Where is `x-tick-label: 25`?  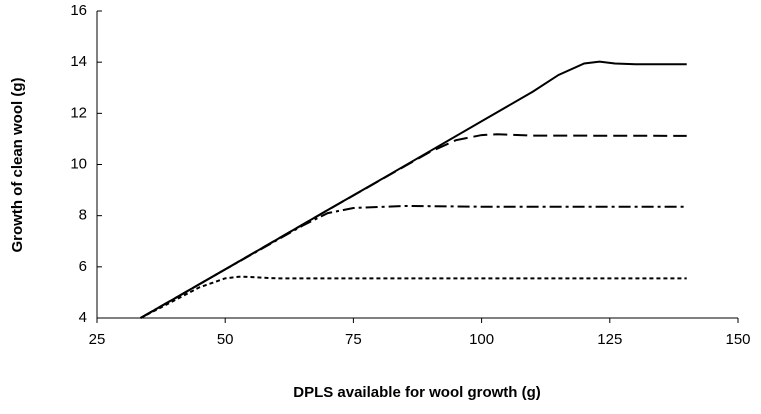 x-tick-label: 25 is located at coordinates (97, 339).